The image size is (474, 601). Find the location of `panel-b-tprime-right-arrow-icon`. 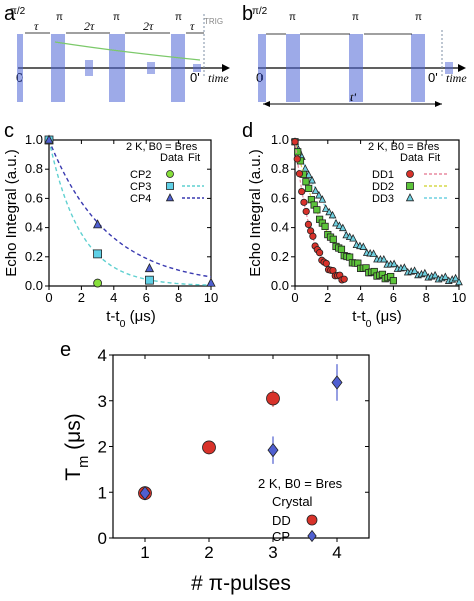

panel-b-tprime-right-arrow-icon is located at coordinates (438, 104).